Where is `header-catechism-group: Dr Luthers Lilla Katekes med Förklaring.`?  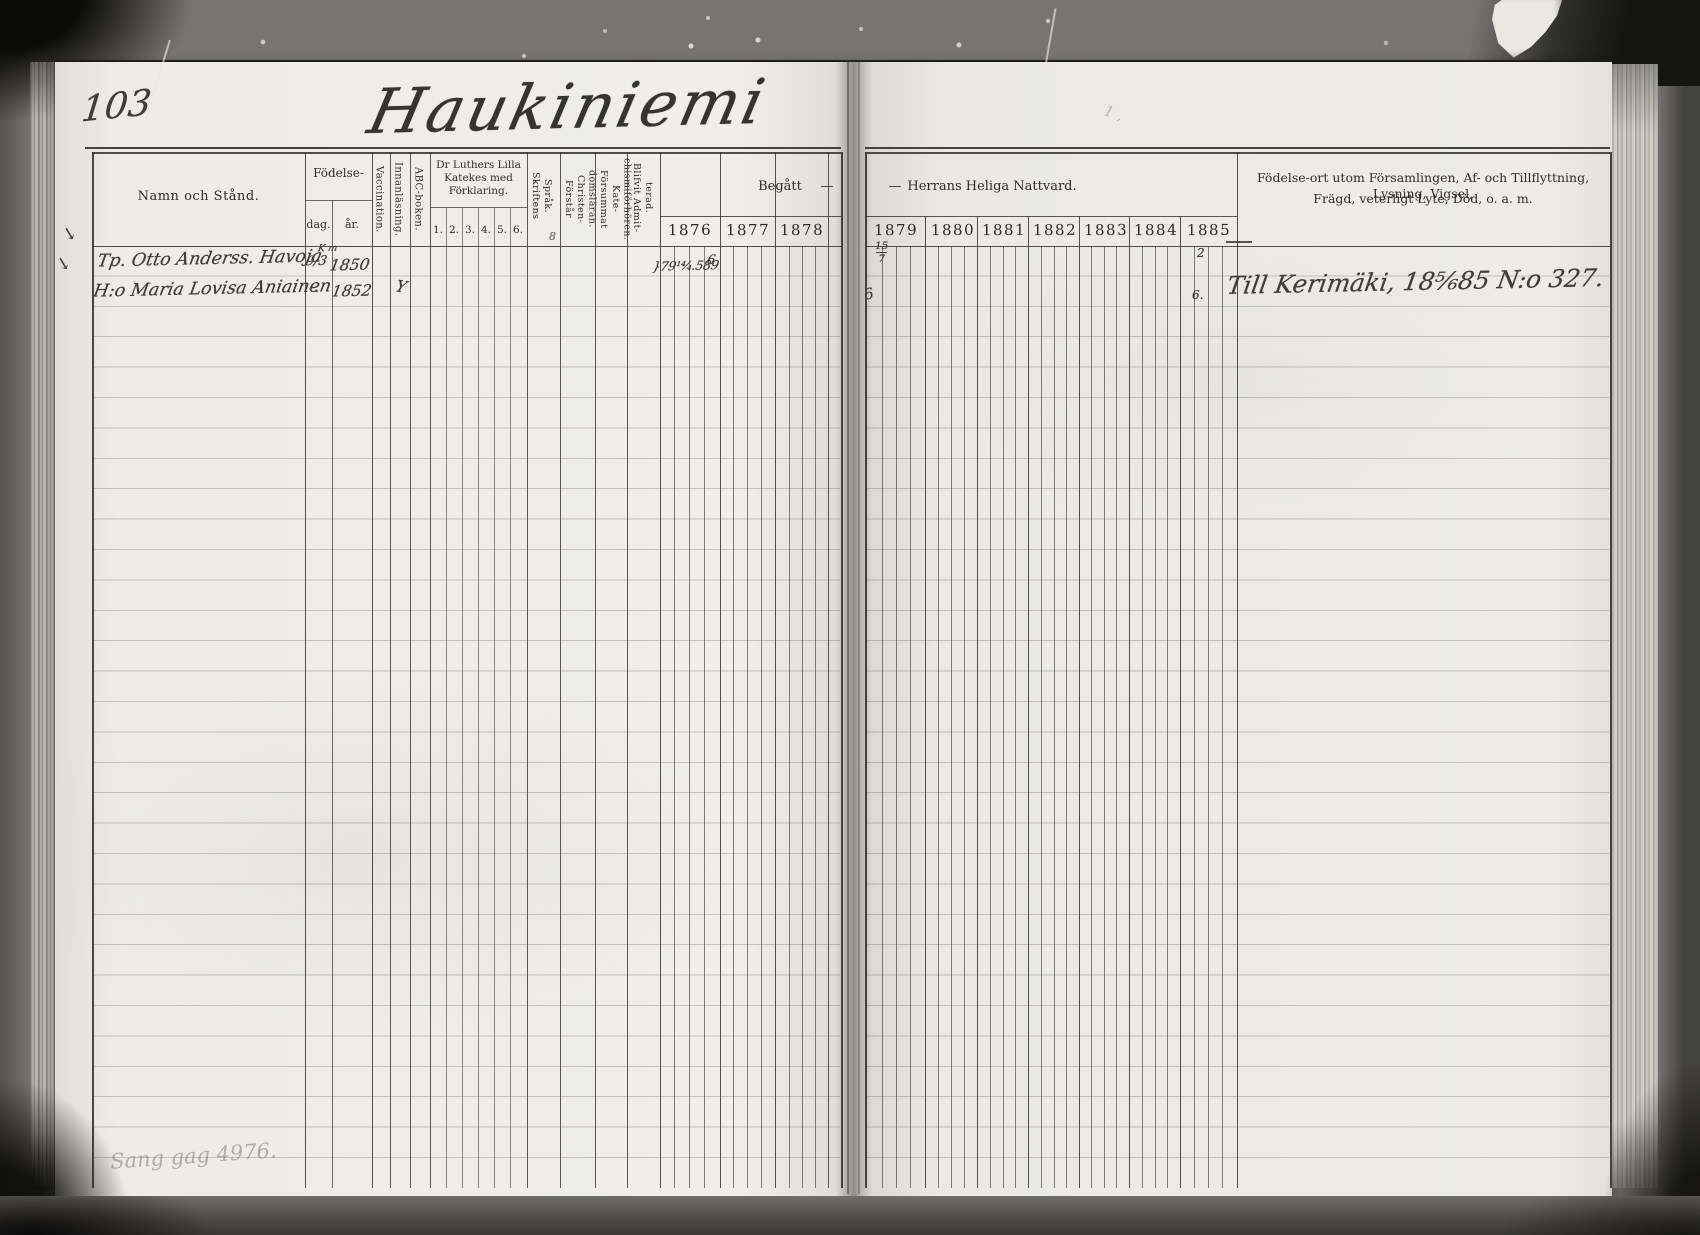
header-catechism-group: Dr Luthers Lilla Katekes med Förklaring. is located at coordinates (478, 178).